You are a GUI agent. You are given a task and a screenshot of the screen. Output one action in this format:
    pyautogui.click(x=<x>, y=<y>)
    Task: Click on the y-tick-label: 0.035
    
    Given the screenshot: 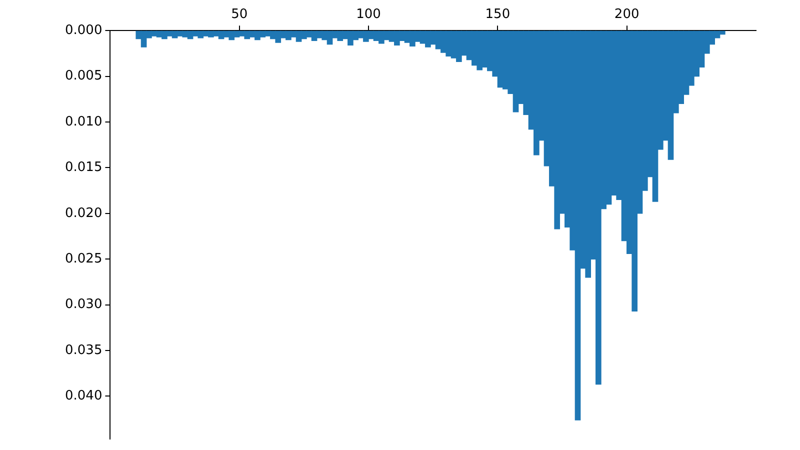 What is the action you would take?
    pyautogui.click(x=83, y=350)
    